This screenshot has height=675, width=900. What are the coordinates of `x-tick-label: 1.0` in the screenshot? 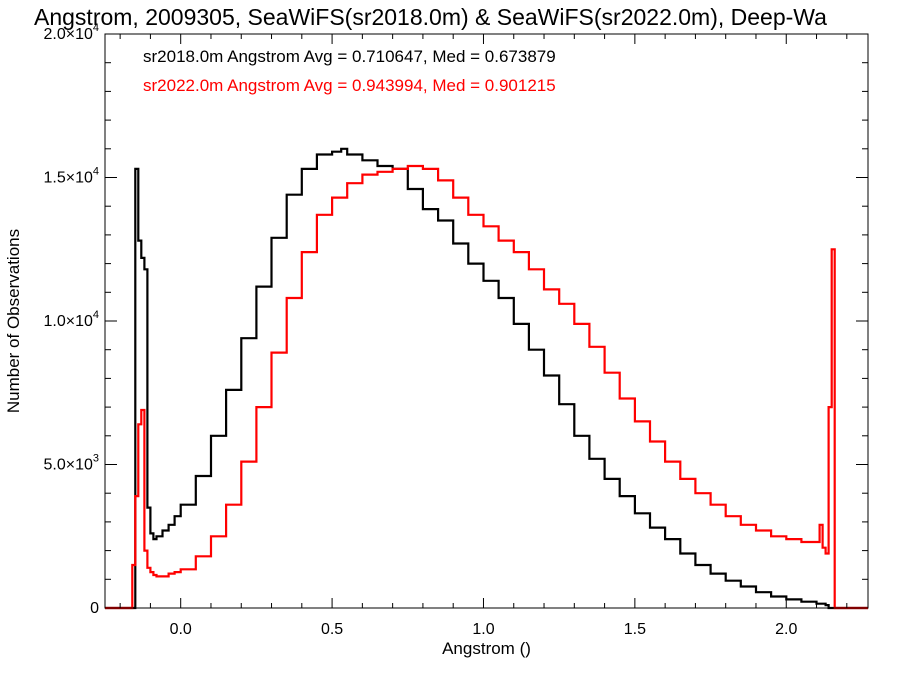 It's located at (483, 629).